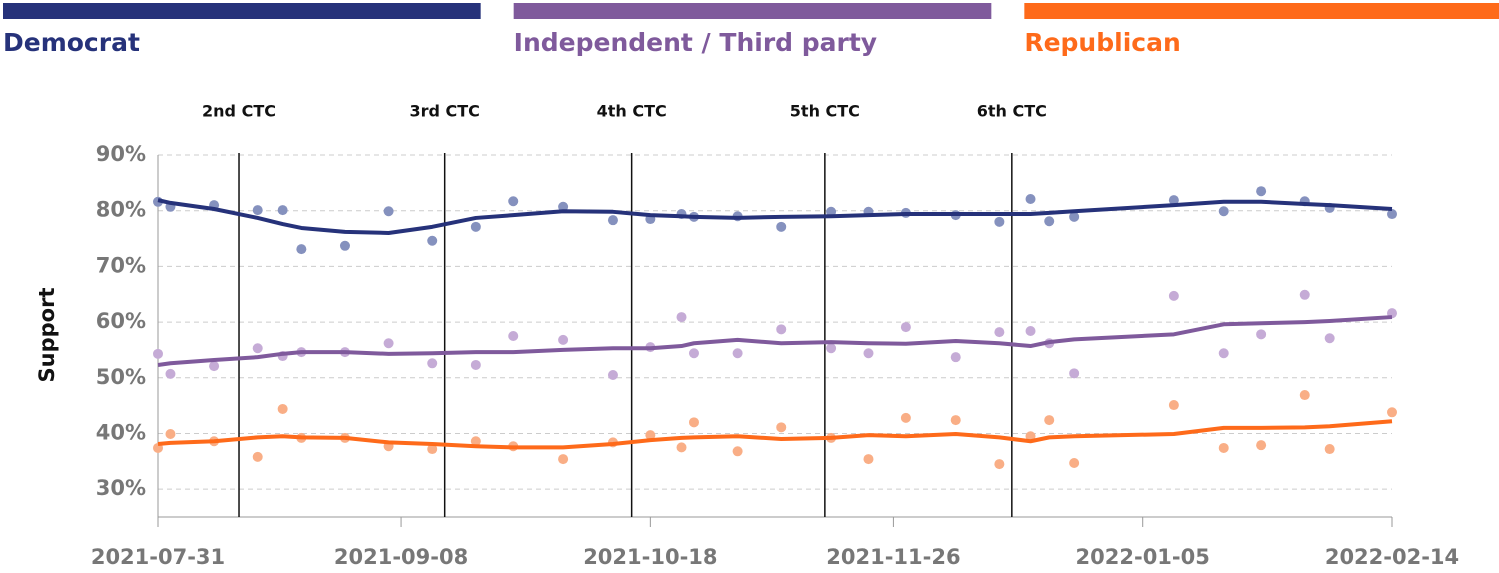  What do you see at coordinates (825, 111) in the screenshot?
I see `event-label: 5th CTC` at bounding box center [825, 111].